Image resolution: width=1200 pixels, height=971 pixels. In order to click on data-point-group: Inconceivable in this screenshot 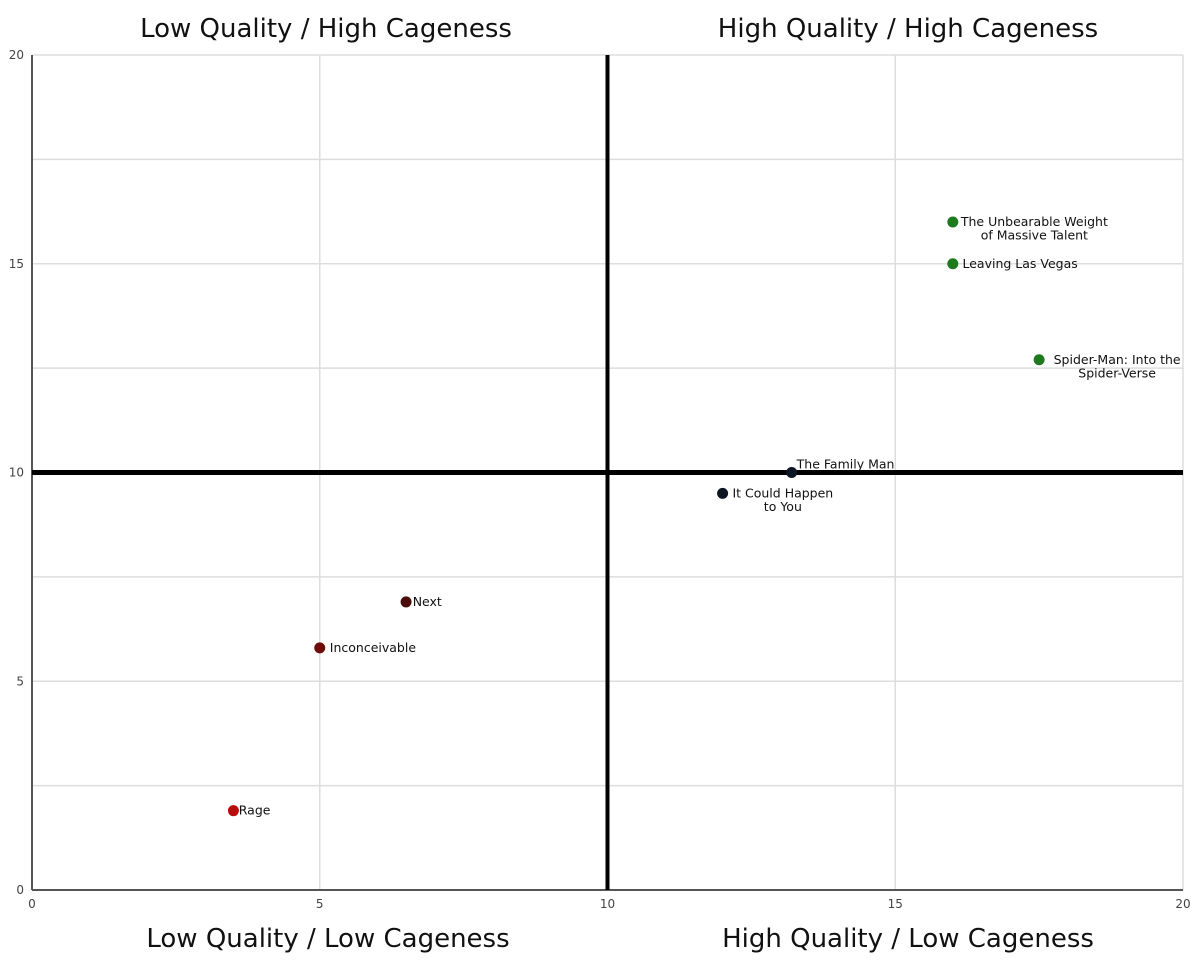, I will do `click(365, 647)`.